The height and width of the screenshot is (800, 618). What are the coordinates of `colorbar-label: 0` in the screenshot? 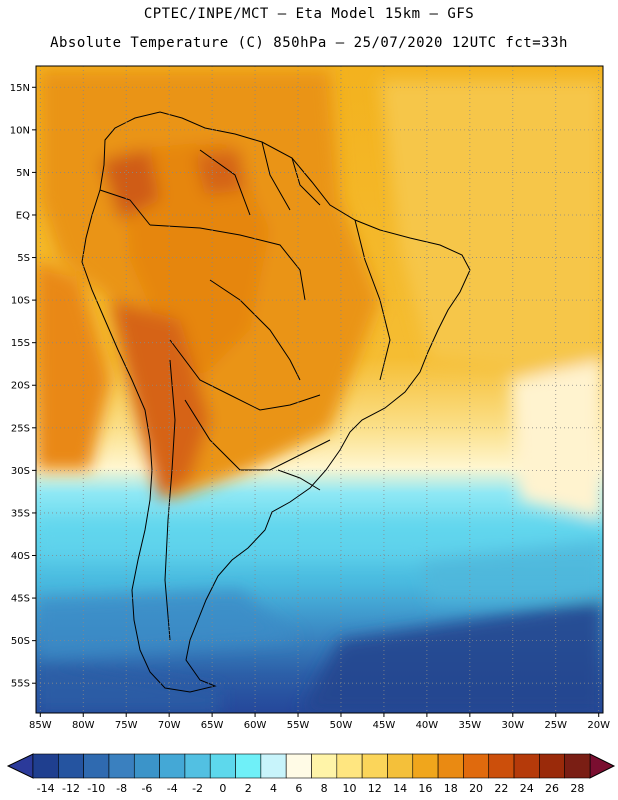 It's located at (222, 788).